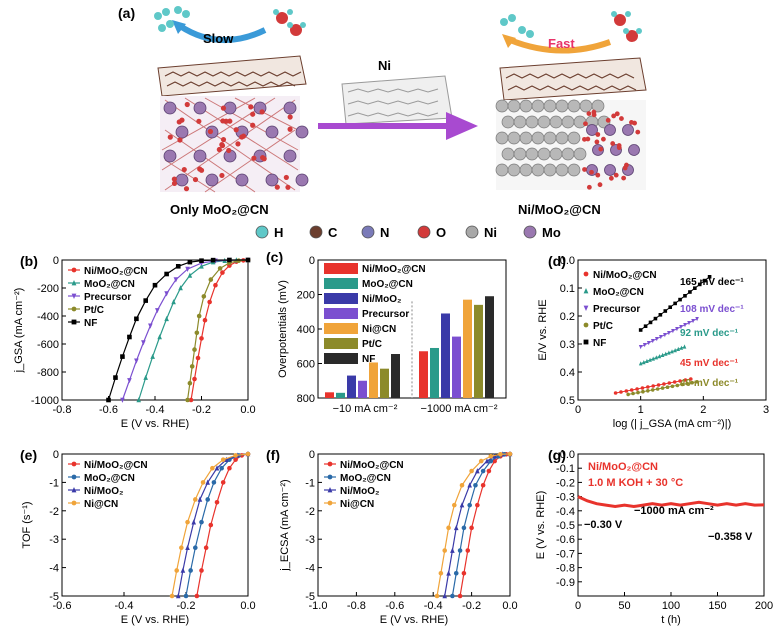  I want to click on y-tick-label: -800, so click(48, 373).